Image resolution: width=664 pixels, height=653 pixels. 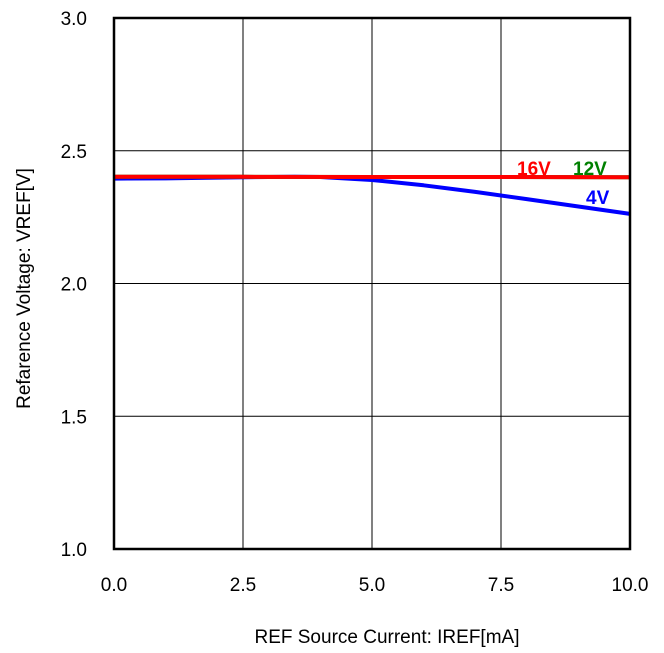 What do you see at coordinates (386, 637) in the screenshot?
I see `x-axis-title: REF Source Current: IREF[mA]` at bounding box center [386, 637].